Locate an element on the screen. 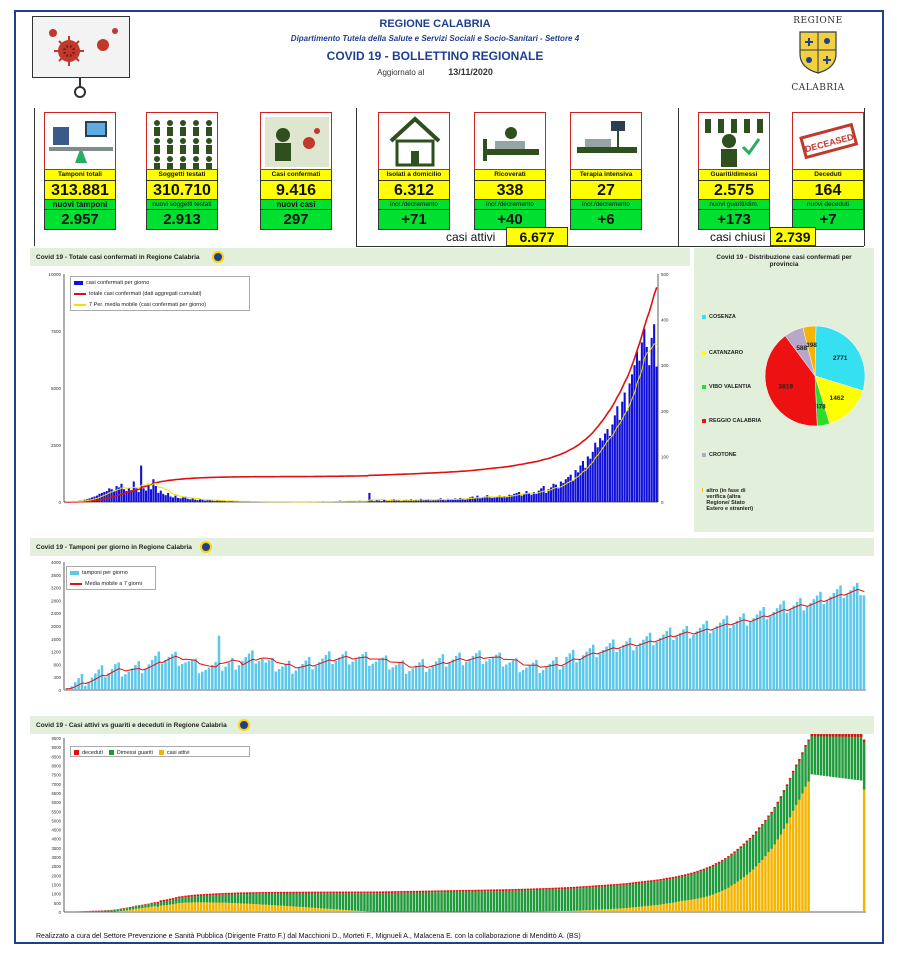 This screenshot has height=962, width=900. card-value: 310.710 is located at coordinates (182, 190).